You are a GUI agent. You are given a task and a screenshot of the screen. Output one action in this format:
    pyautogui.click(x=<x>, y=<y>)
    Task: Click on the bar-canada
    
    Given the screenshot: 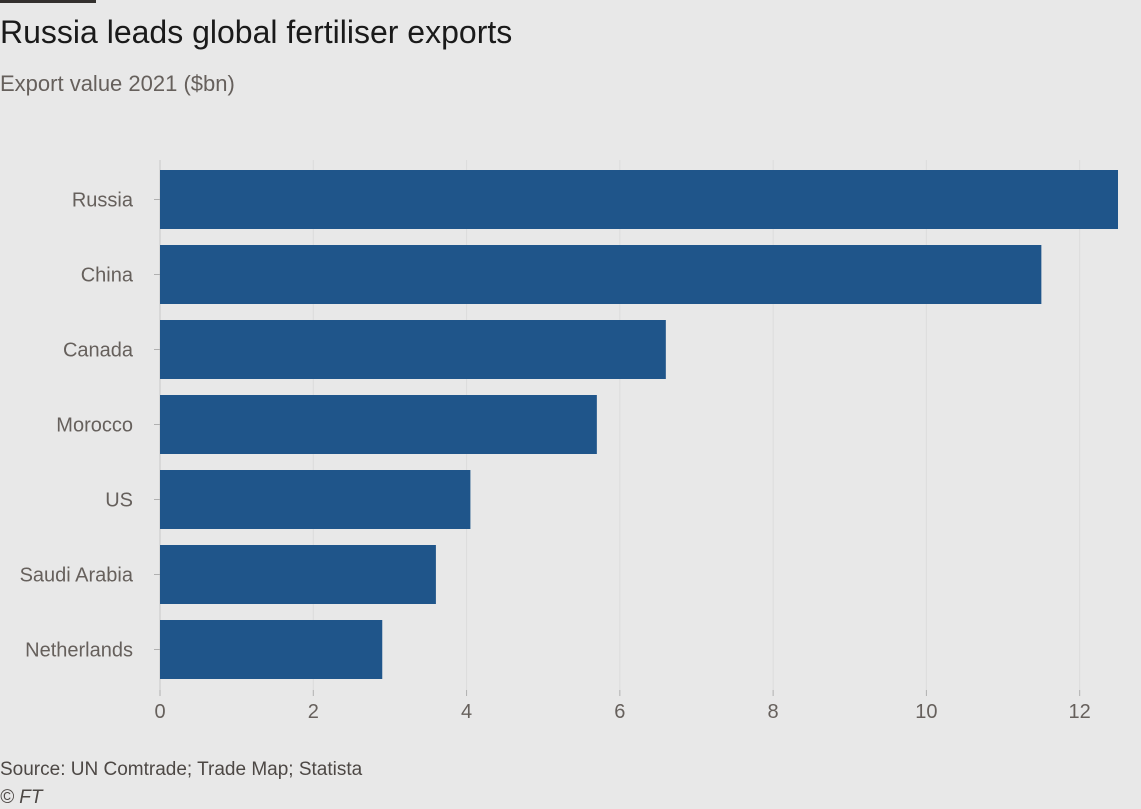 What is the action you would take?
    pyautogui.click(x=413, y=349)
    